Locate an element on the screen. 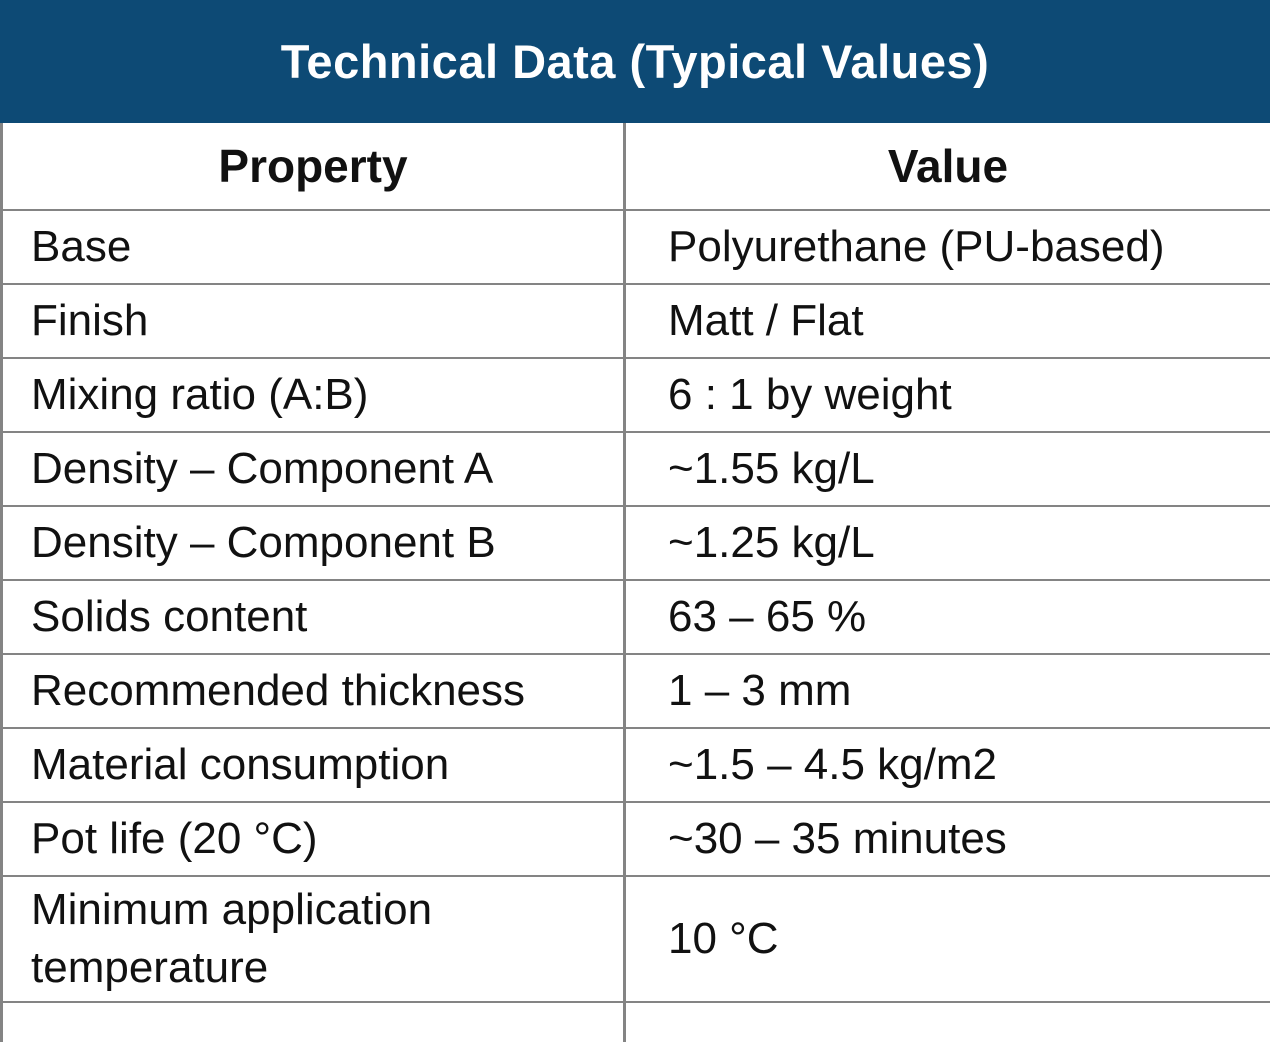 Image resolution: width=1270 pixels, height=1042 pixels. table-row: Solids content 63 – 65 % is located at coordinates (636, 617).